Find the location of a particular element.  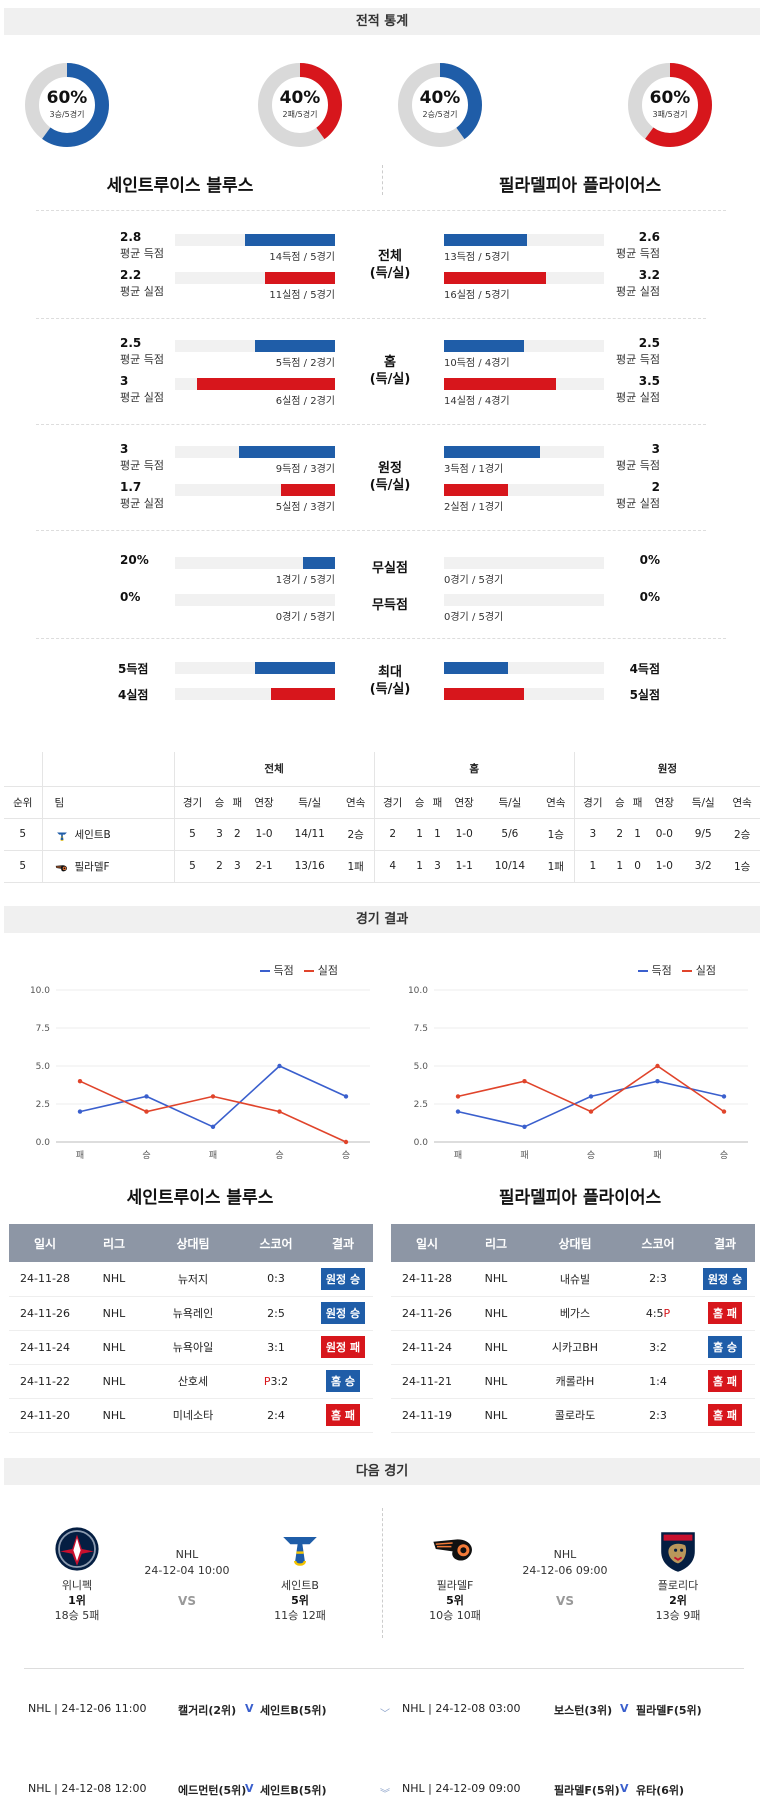

fixture-team: 보스턴(3위) is located at coordinates (583, 1710).